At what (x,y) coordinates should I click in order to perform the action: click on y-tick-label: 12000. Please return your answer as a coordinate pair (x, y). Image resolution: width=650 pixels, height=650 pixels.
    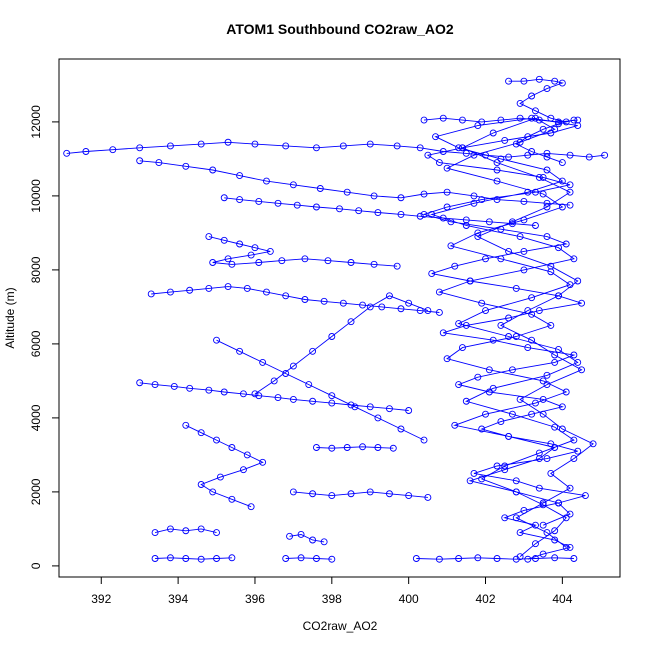
    Looking at the image, I should click on (36, 122).